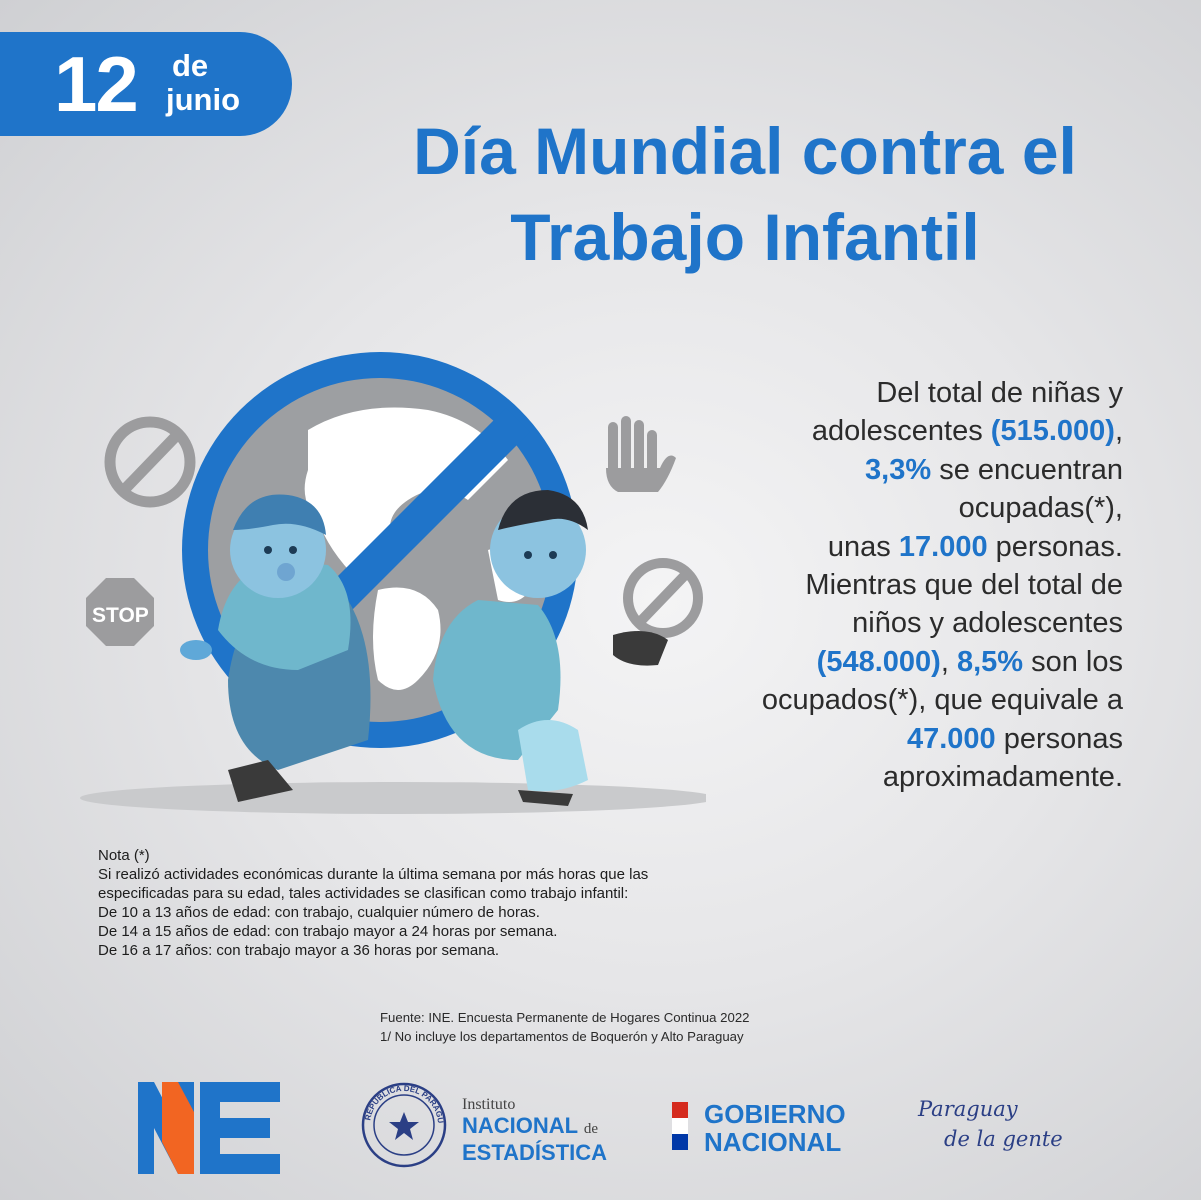 Image resolution: width=1201 pixels, height=1200 pixels. Describe the element at coordinates (942, 700) in the screenshot. I see `stats-line-9: ocupados(*), que equivale a` at that location.